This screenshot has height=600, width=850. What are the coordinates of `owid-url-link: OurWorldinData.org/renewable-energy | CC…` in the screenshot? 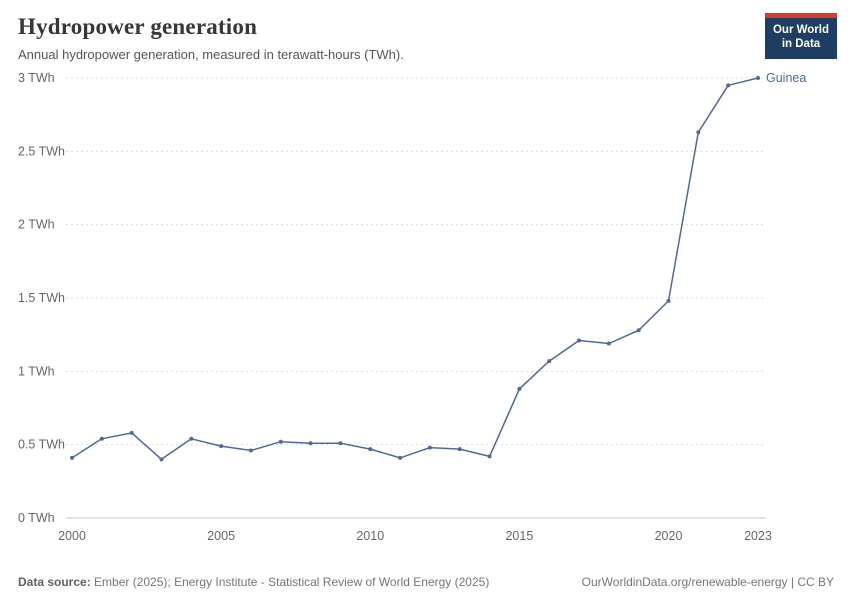 It's located at (707, 582).